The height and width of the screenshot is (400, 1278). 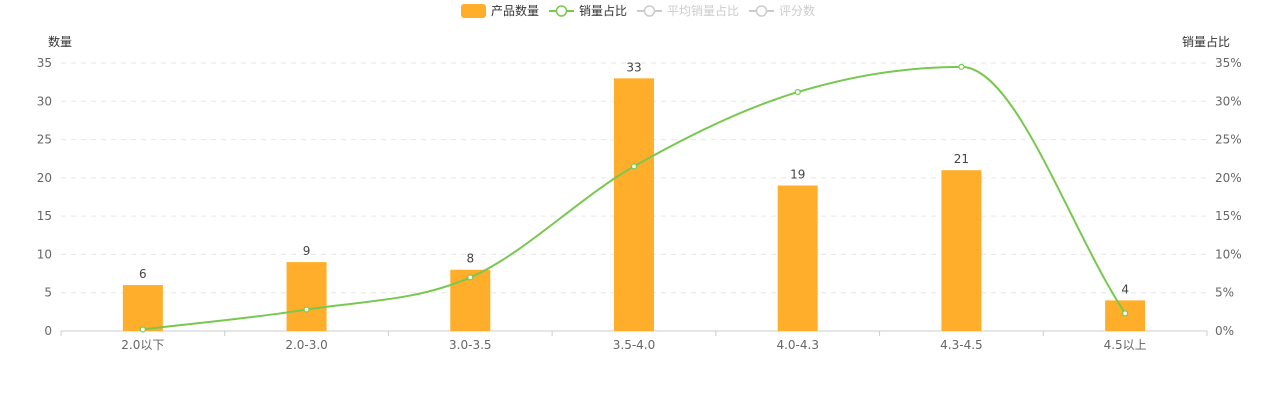 I want to click on bar-value-label: 9, so click(x=307, y=251).